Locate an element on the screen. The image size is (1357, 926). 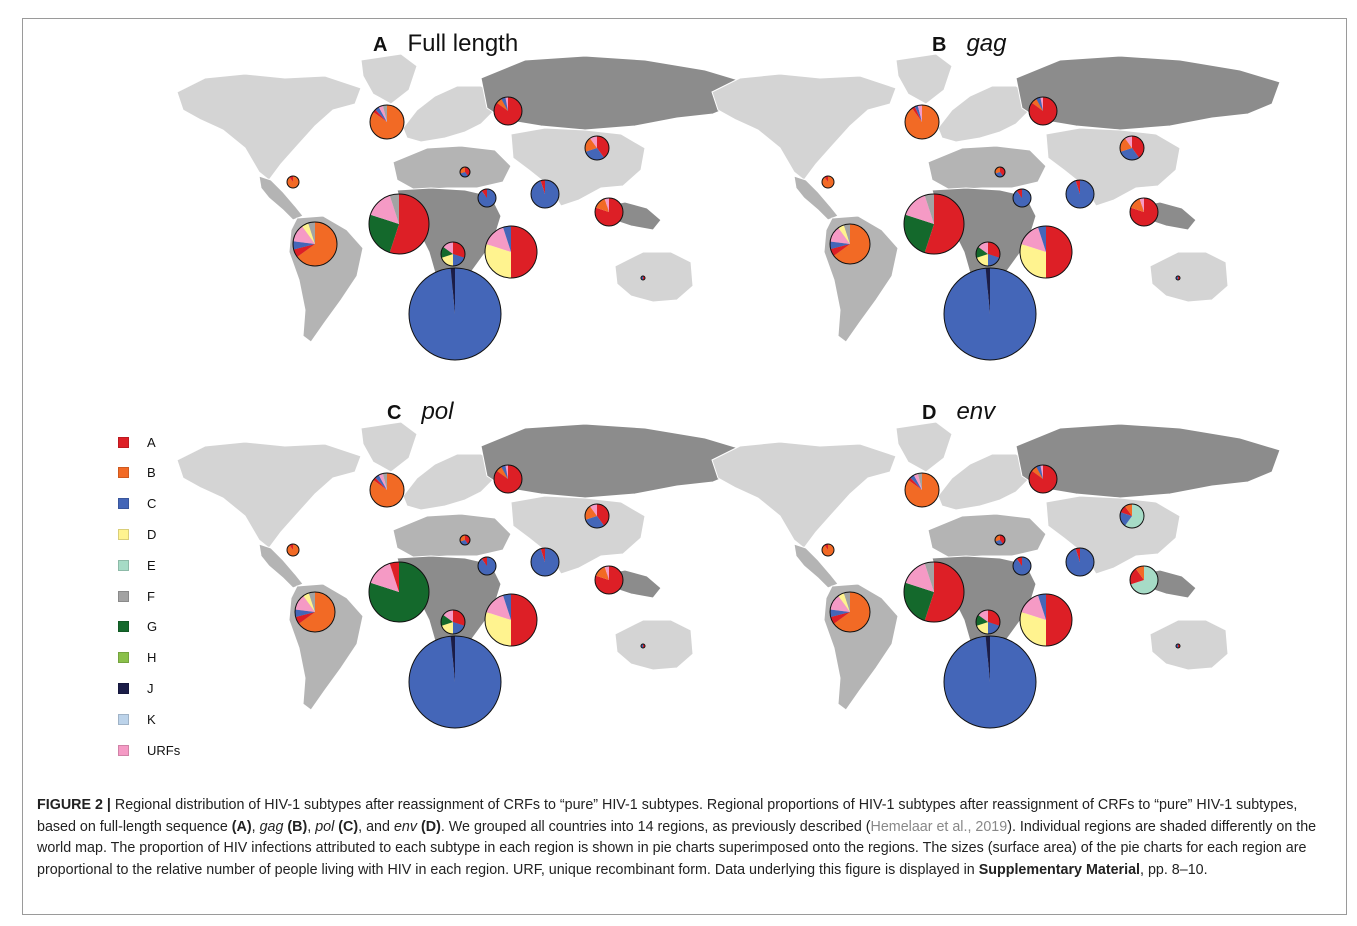
supplementary-material-ref: Supplementary Material is located at coordinates (1059, 869).